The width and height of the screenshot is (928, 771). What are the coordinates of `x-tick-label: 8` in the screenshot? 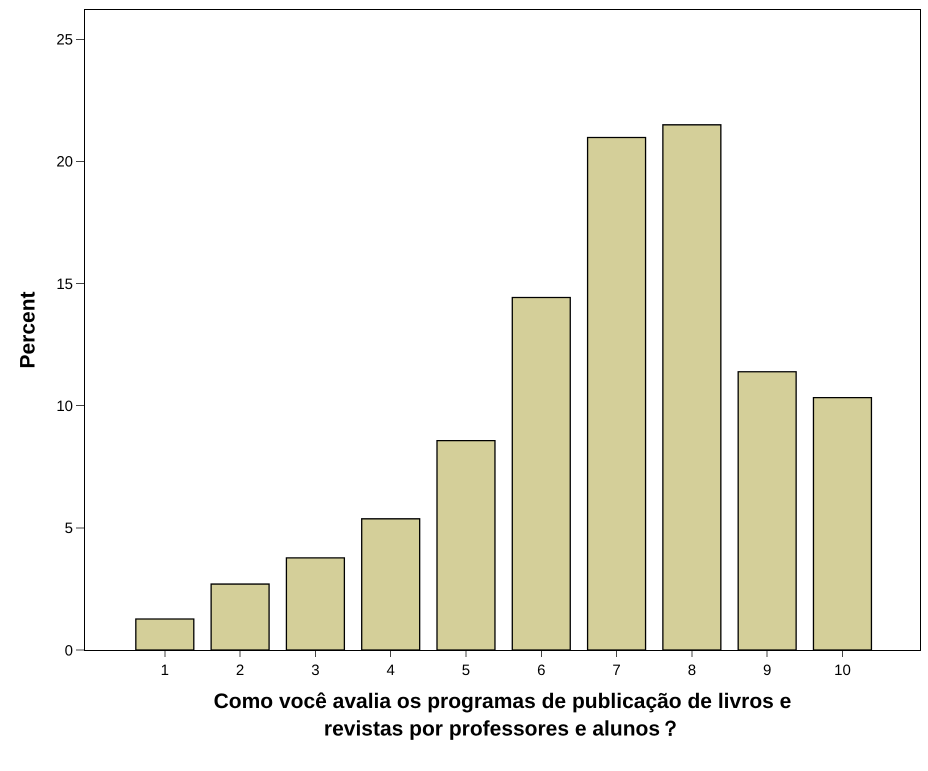 It's located at (692, 670).